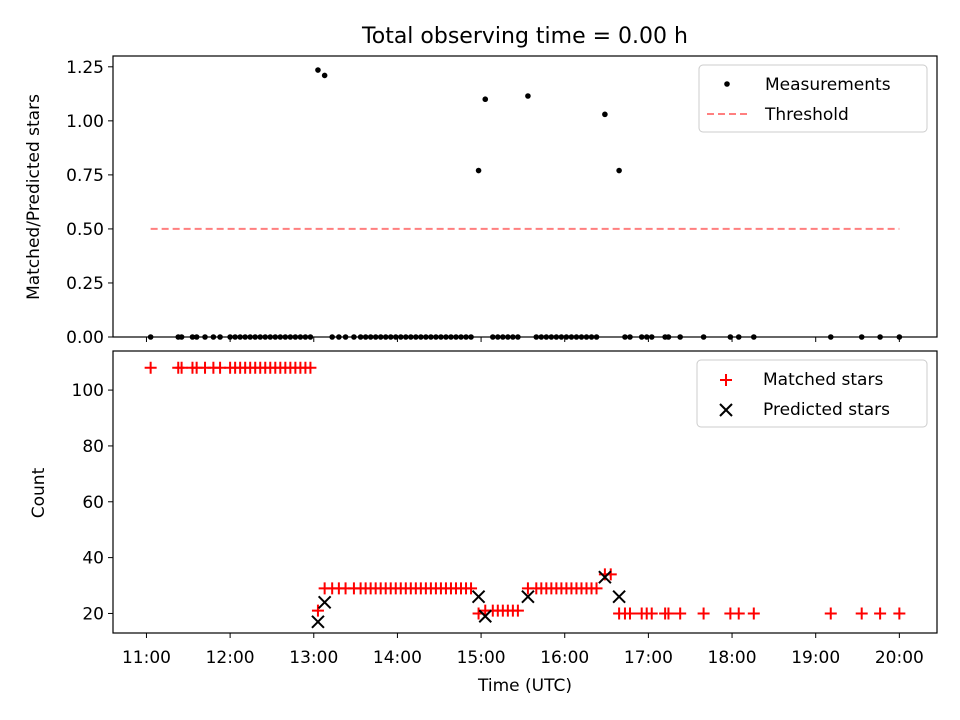  Describe the element at coordinates (524, 686) in the screenshot. I see `x-axis-label: Time (UTC)` at that location.